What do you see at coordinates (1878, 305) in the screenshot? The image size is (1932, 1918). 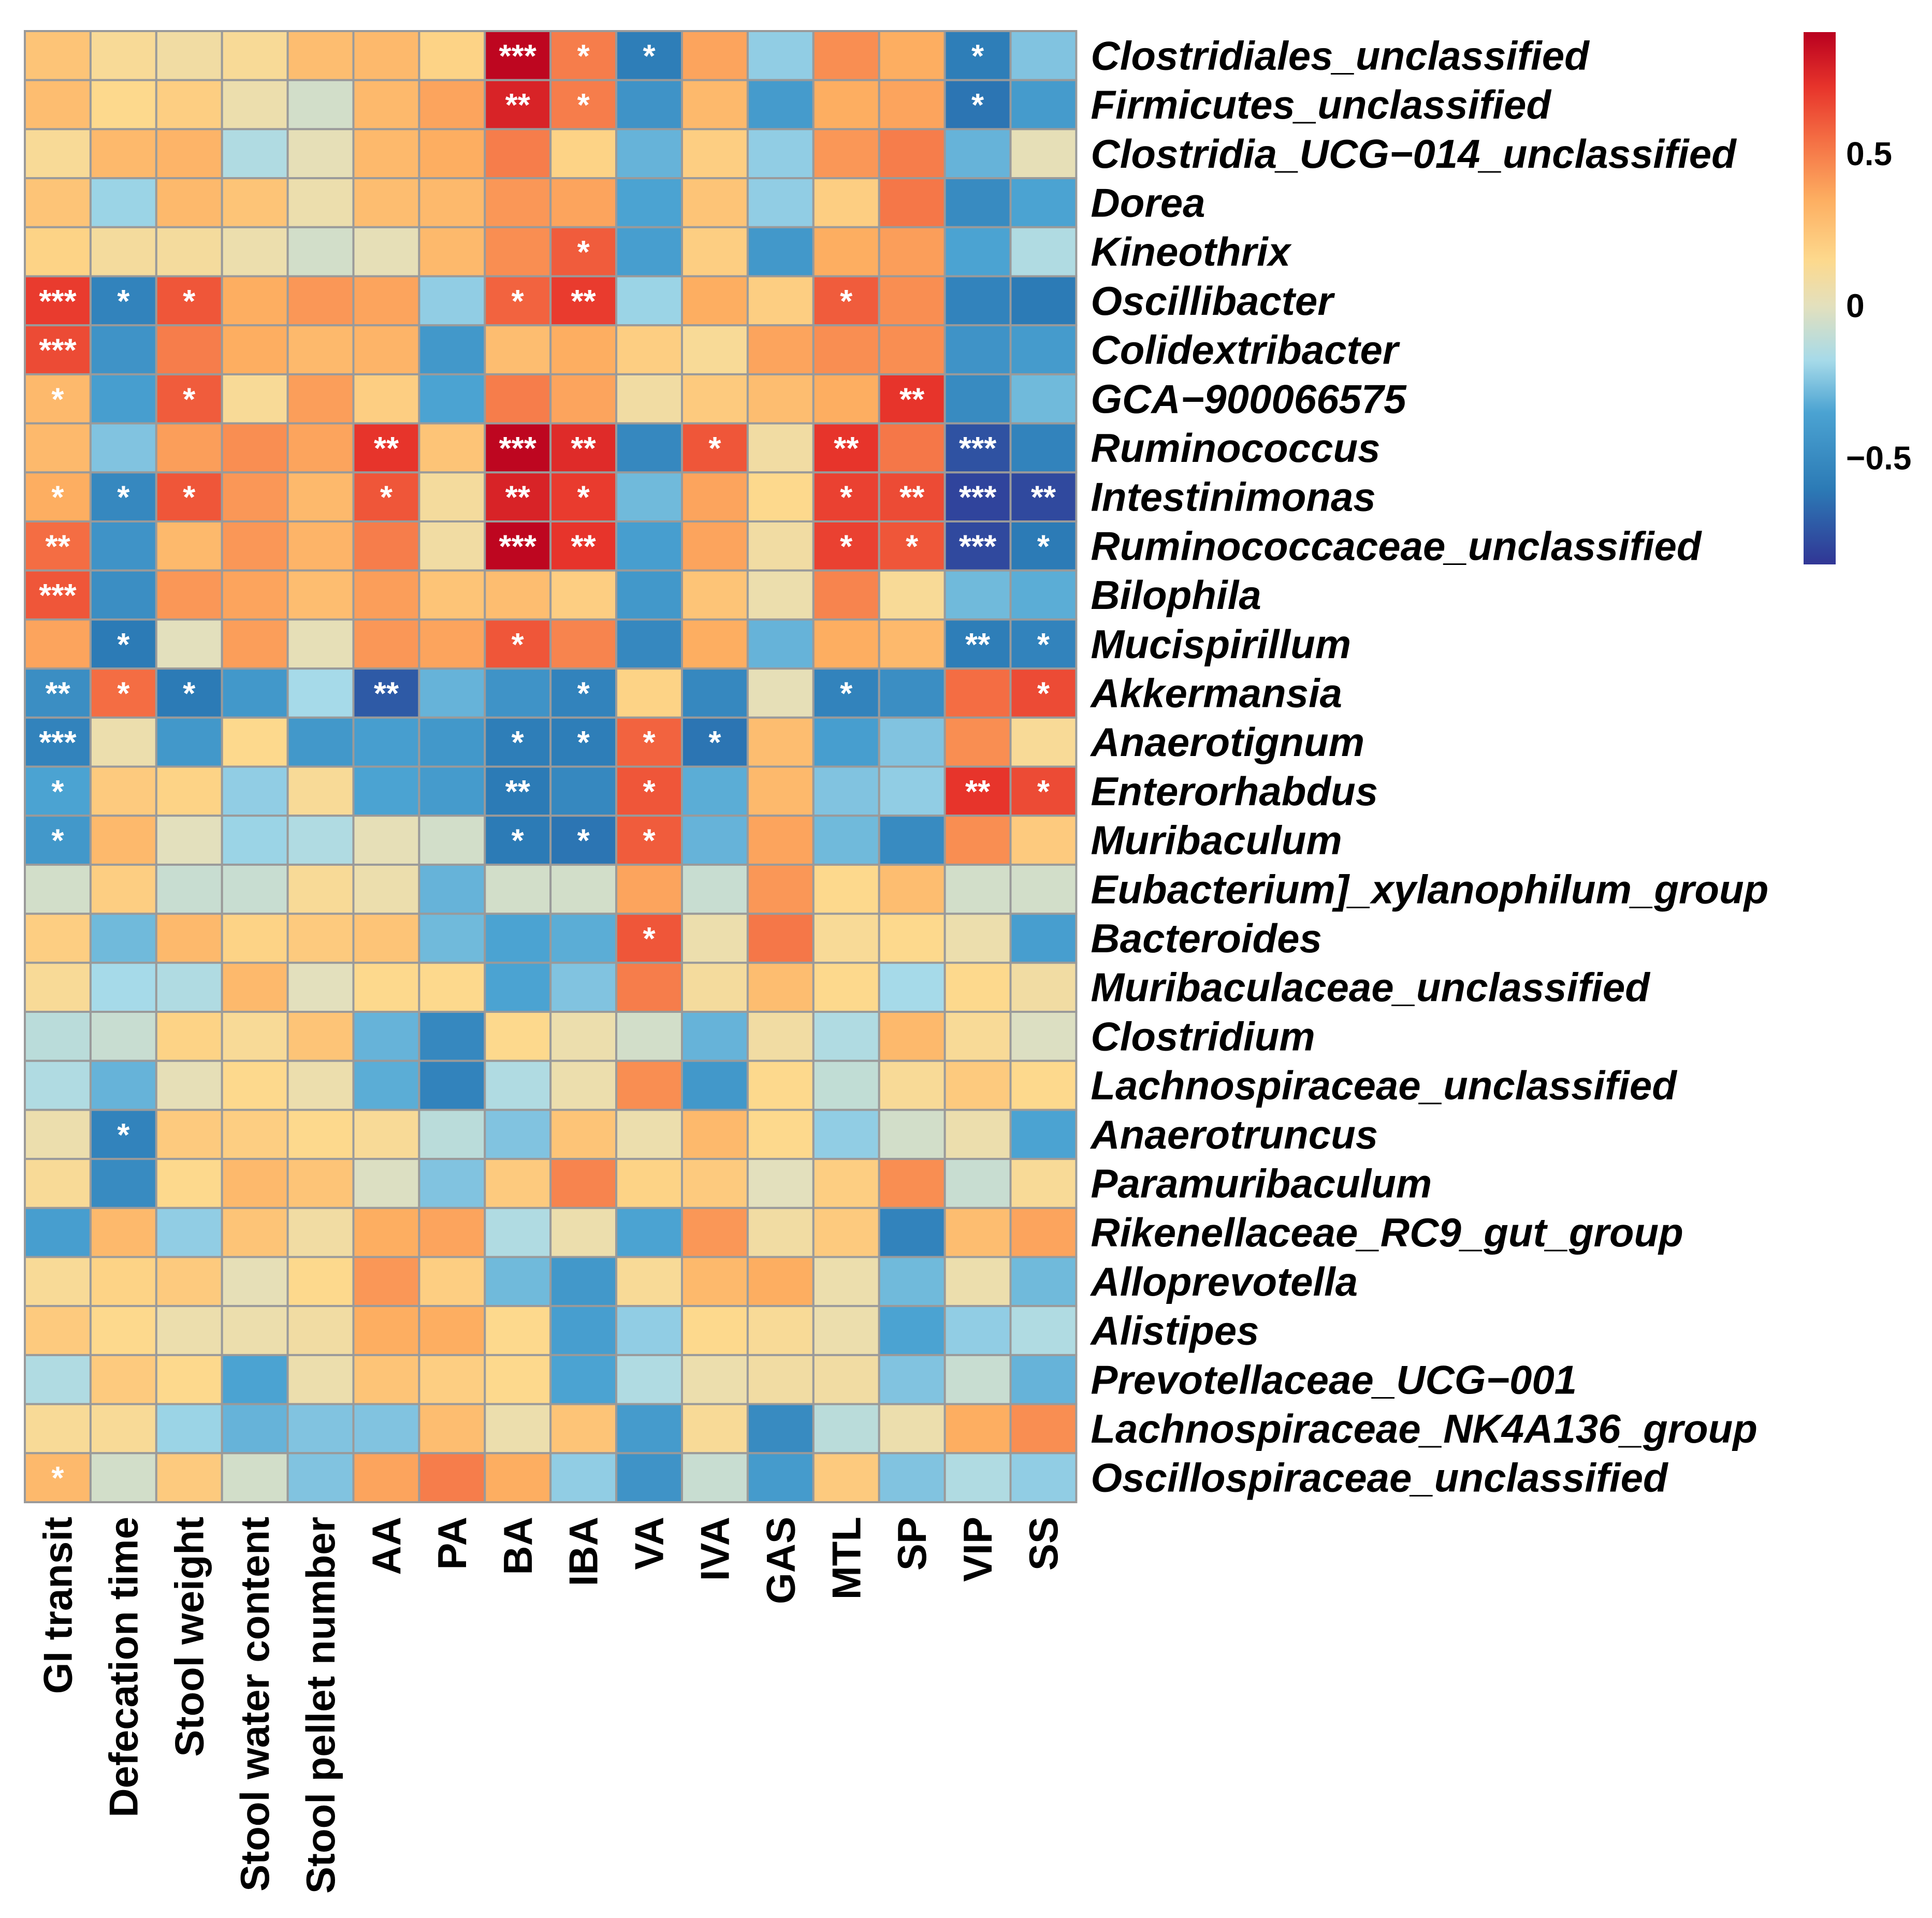 I see `legend-tick-labels: 0.5 0 −0.5` at bounding box center [1878, 305].